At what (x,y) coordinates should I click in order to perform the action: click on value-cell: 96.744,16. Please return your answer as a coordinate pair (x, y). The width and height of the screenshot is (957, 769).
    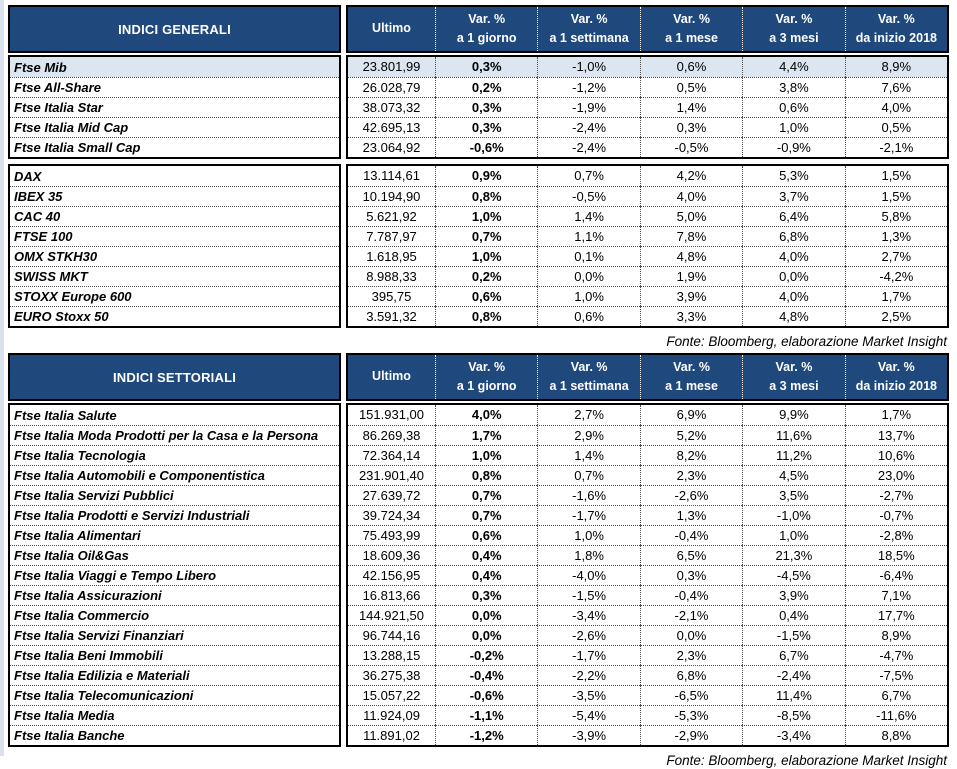
    Looking at the image, I should click on (391, 635).